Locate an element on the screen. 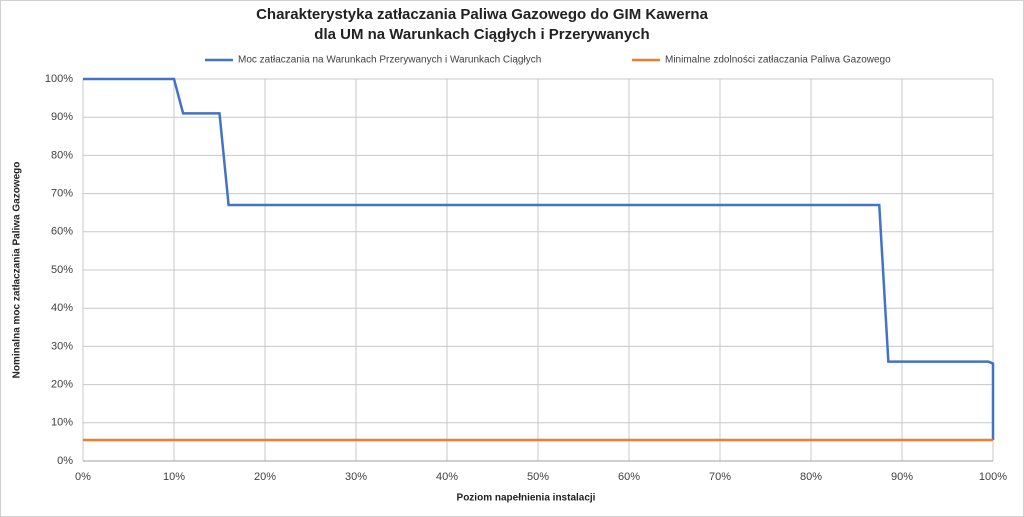 The width and height of the screenshot is (1024, 517). x-tick-label: 30% is located at coordinates (356, 477).